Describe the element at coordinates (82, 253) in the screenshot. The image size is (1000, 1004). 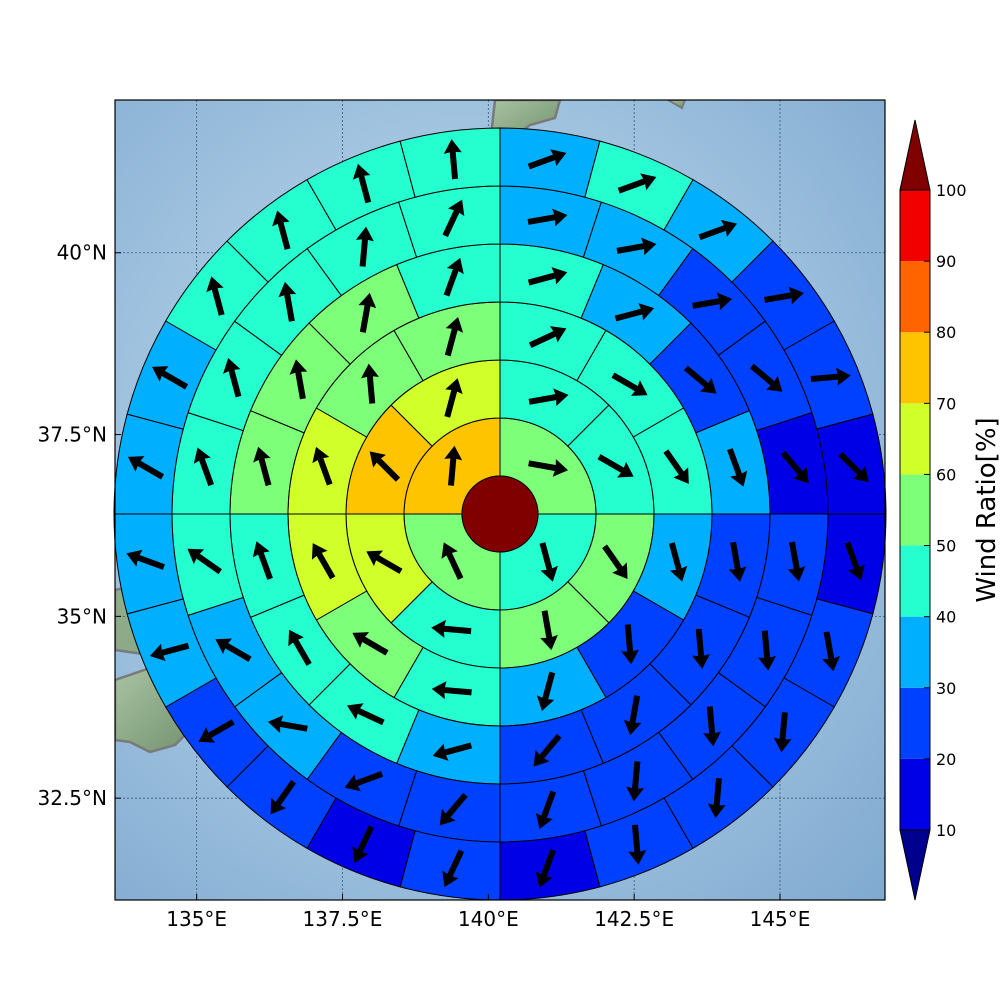
I see `y-tick-label: 40°N` at that location.